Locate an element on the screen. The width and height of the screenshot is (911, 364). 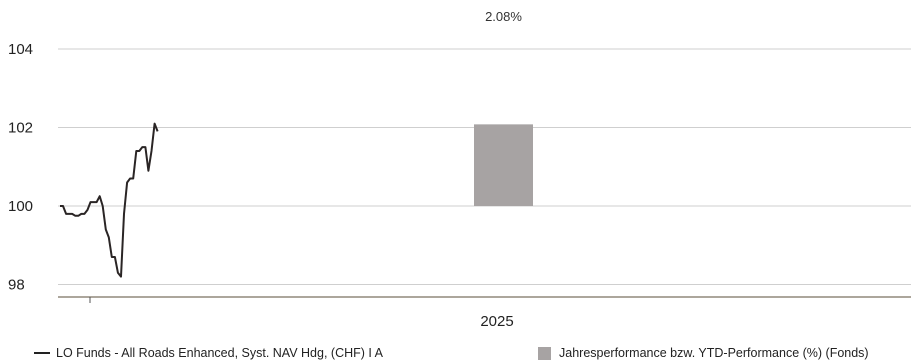
legend-line-marker is located at coordinates (42, 353).